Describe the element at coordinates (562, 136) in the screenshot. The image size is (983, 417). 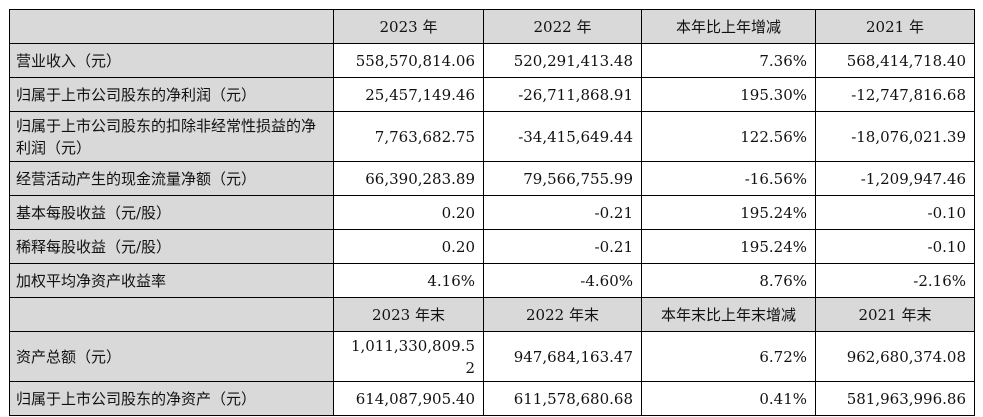
I see `value-2022: -34,415,649.44` at that location.